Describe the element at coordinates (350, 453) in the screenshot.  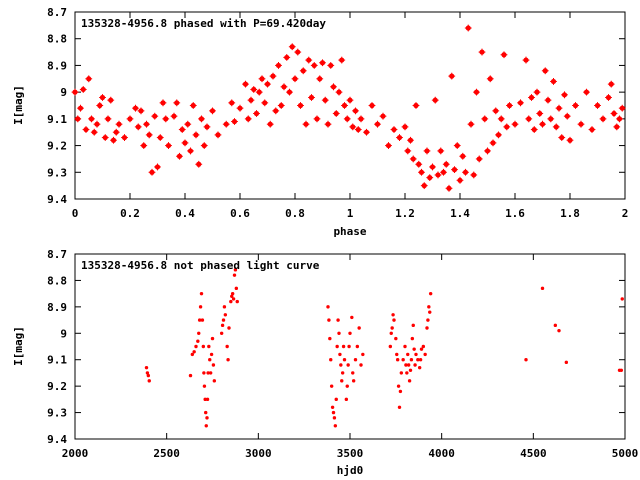
I see `x-tick-label: 3500` at that location.